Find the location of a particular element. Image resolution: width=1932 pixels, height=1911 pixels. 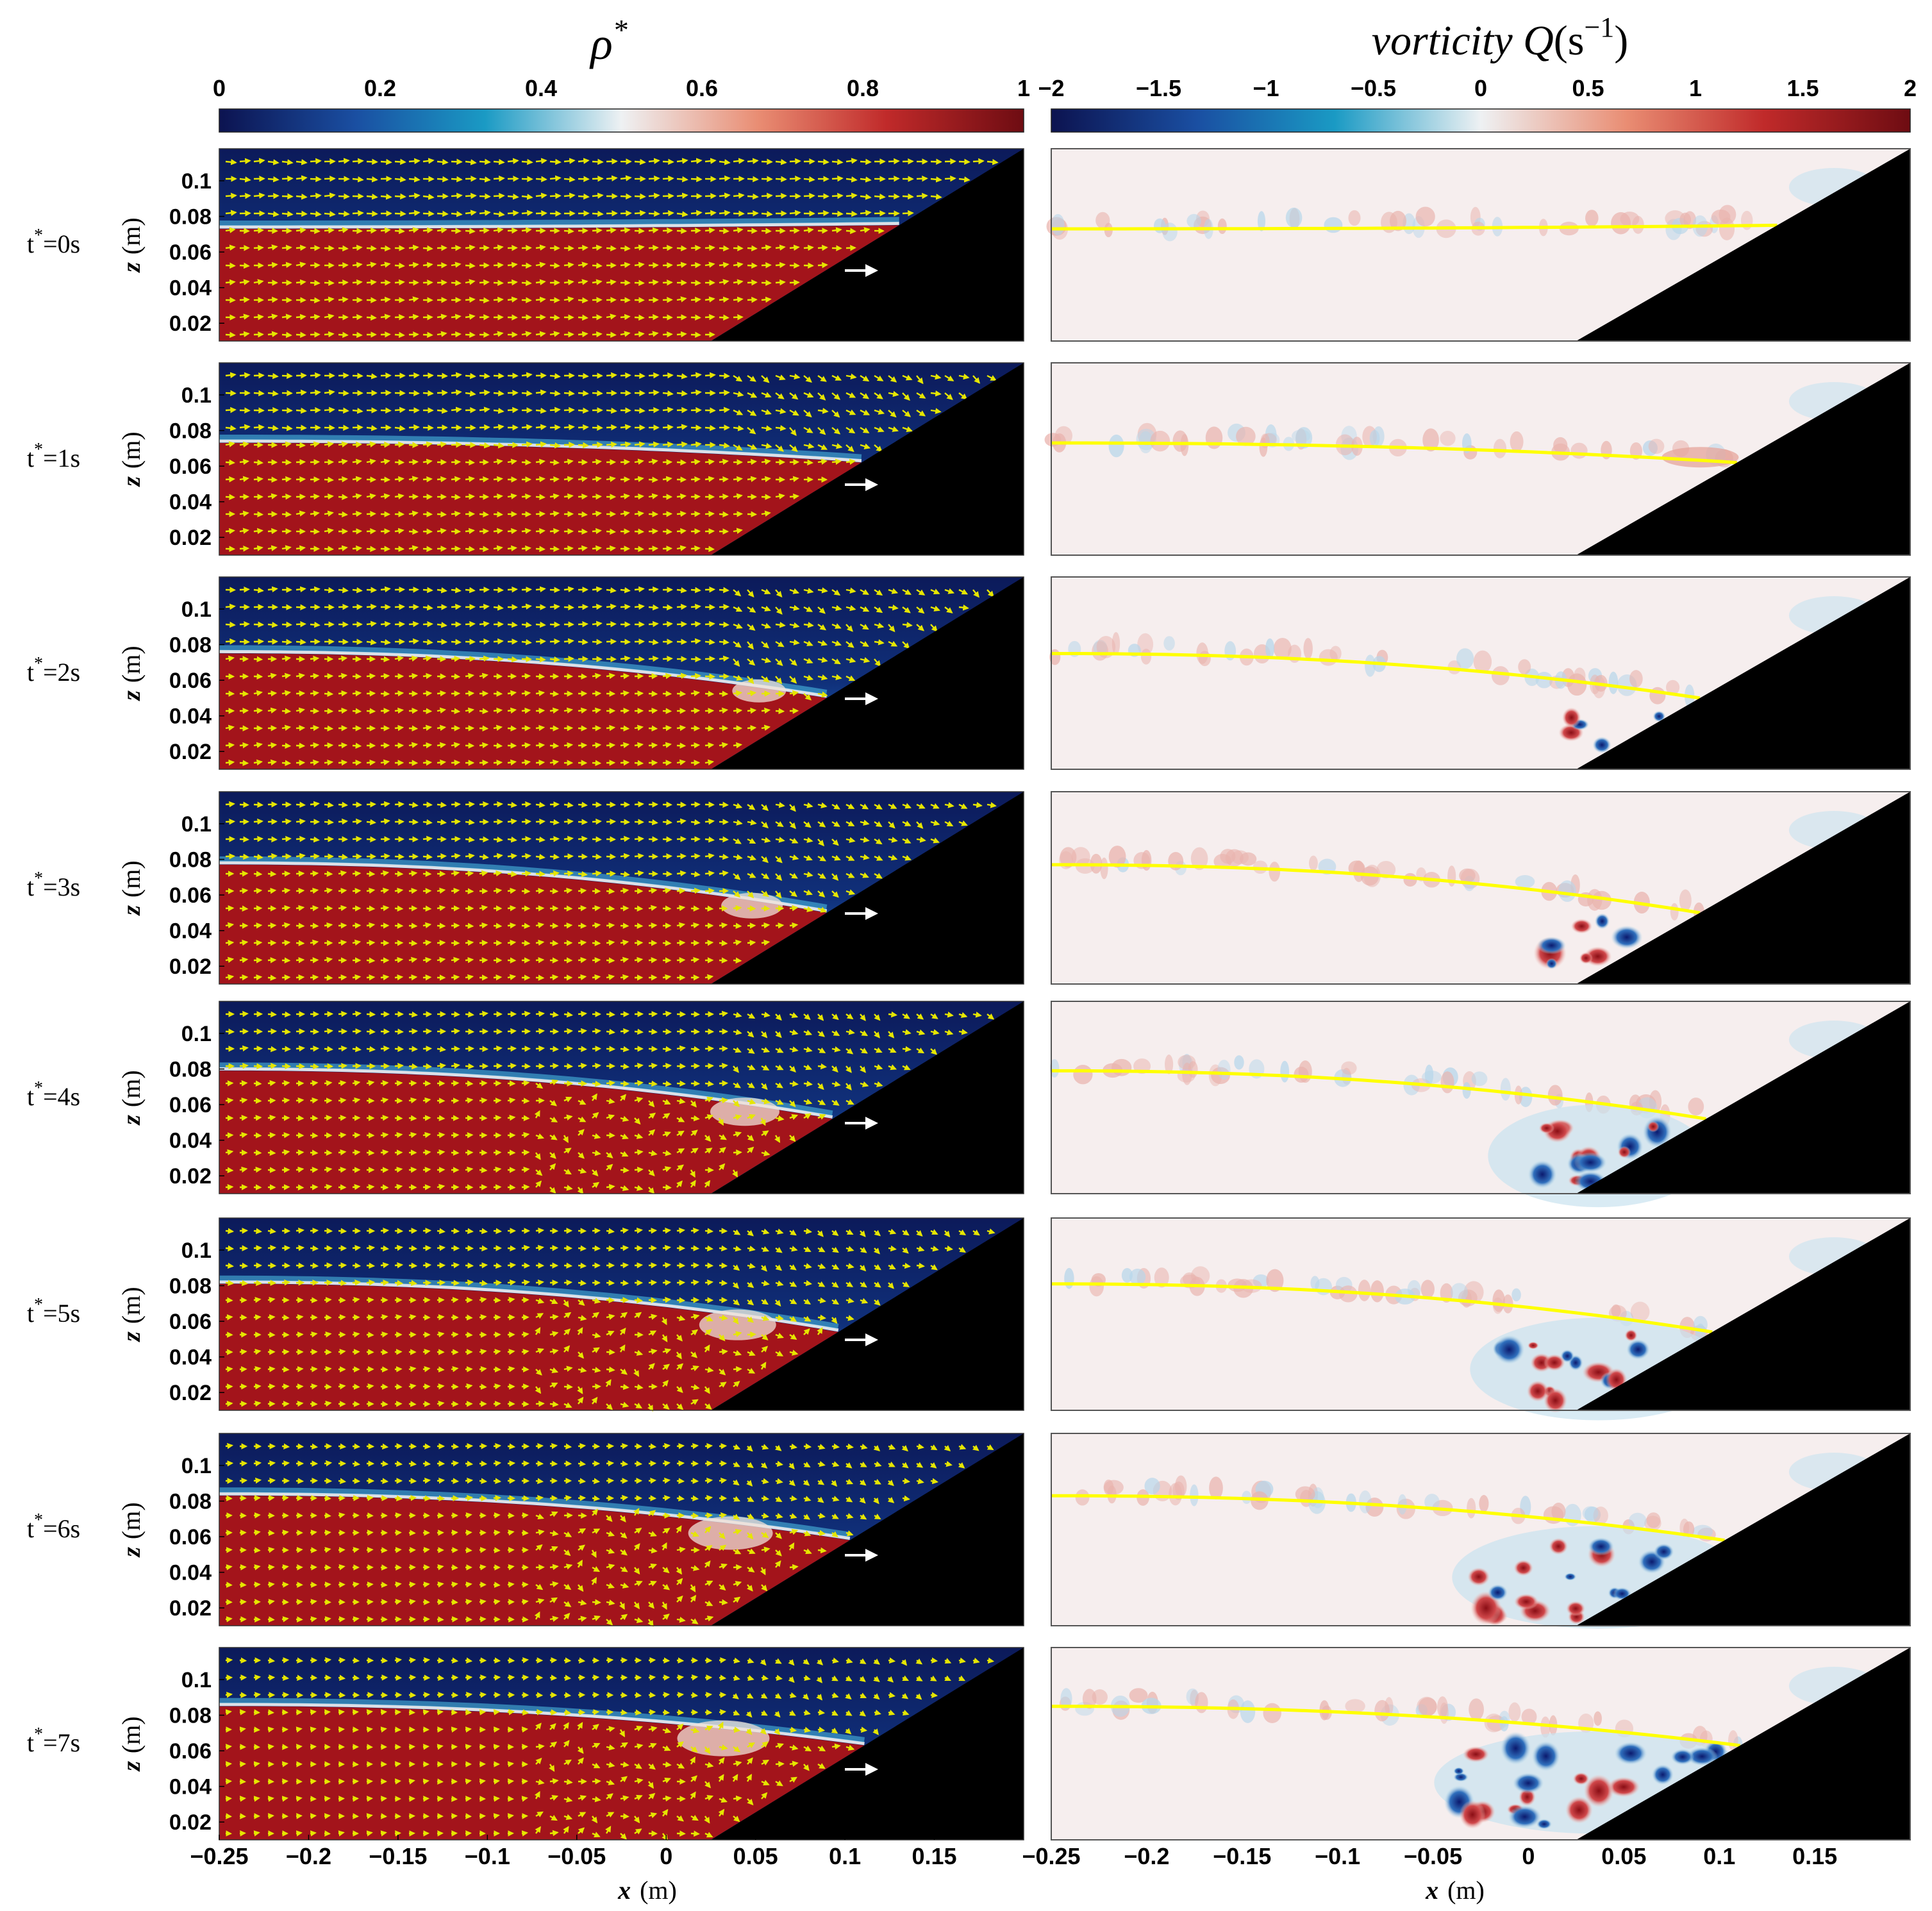

time-label-sup: * is located at coordinates (38, 879).